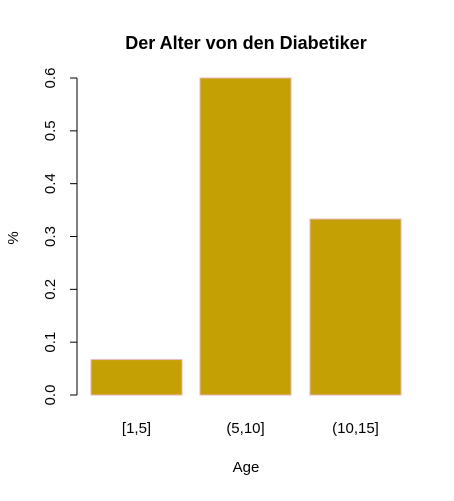  I want to click on y-axis-label: %, so click(13, 237).